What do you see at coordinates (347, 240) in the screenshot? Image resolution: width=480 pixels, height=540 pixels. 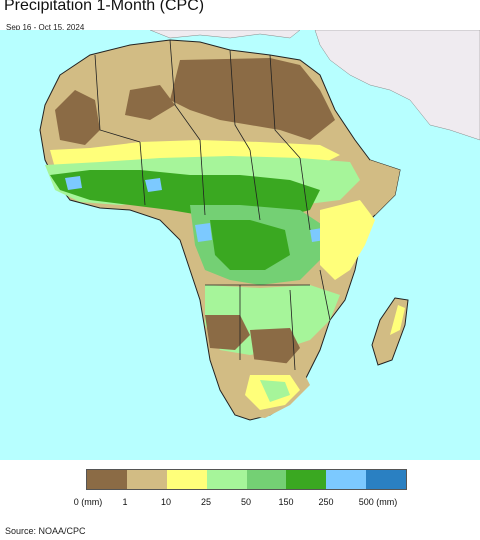 I see `east-africa-light-rain` at bounding box center [347, 240].